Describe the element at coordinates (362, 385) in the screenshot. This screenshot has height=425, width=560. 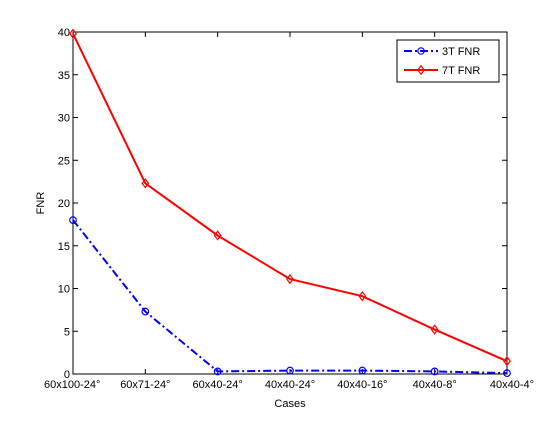
I see `x-tick-label: 40x40-16°` at that location.